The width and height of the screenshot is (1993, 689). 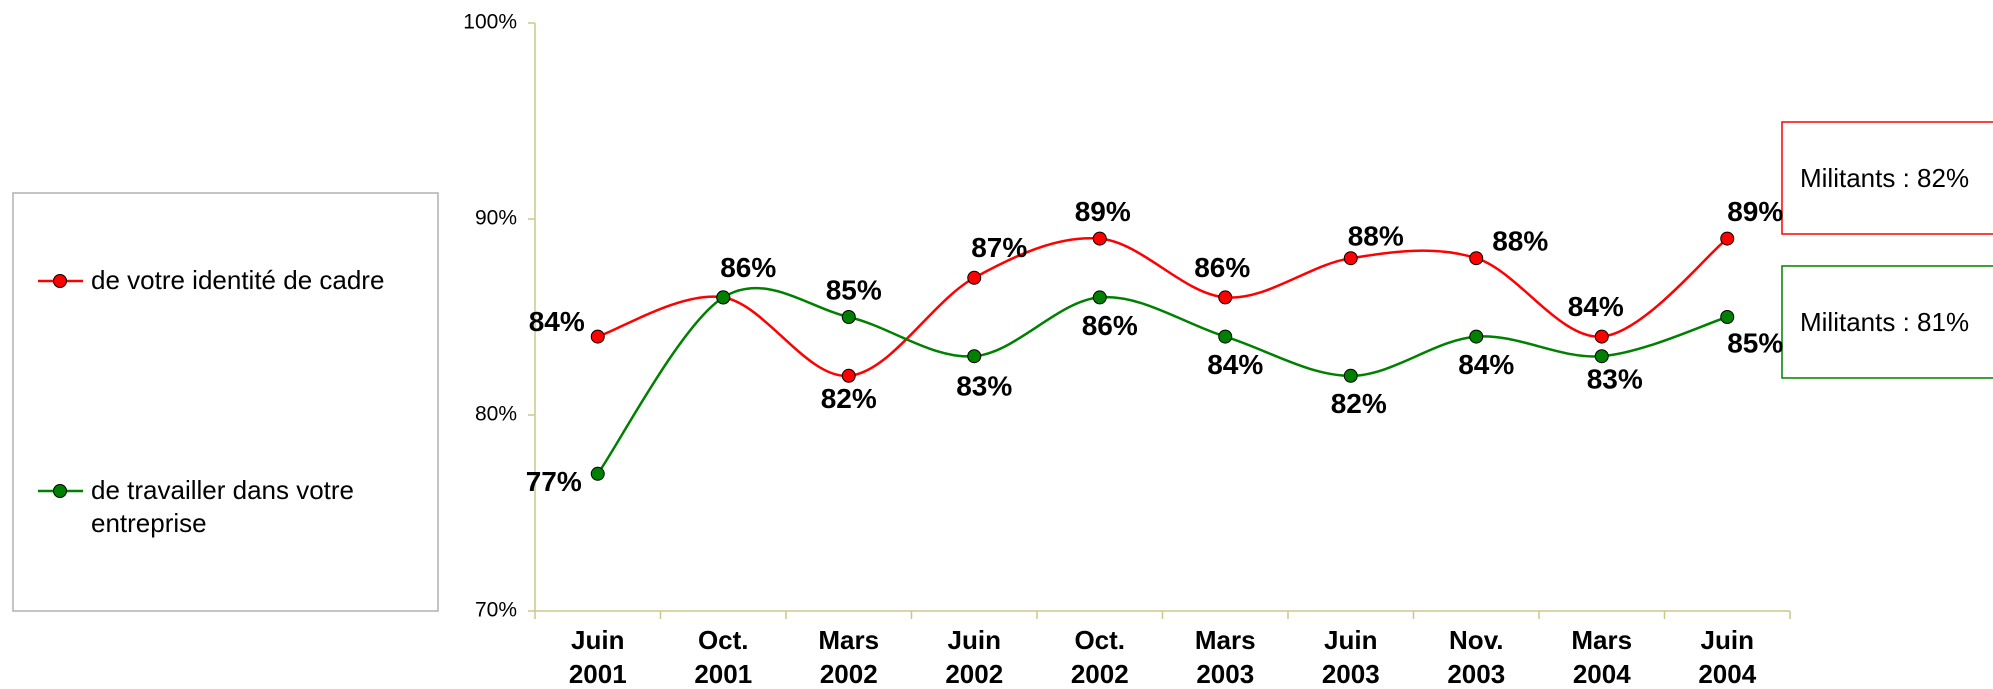 I want to click on x-tick-label: Mars 2003, so click(x=1225, y=657).